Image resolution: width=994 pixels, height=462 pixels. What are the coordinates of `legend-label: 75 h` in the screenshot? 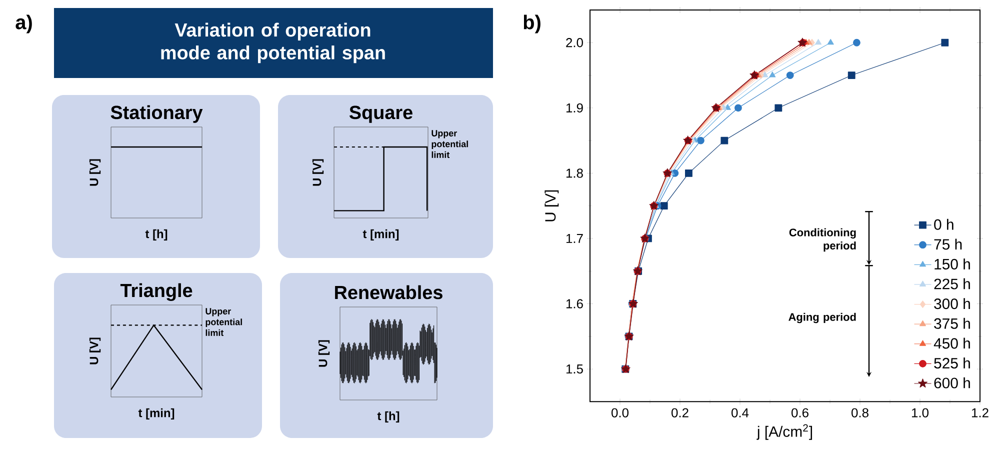 It's located at (948, 244).